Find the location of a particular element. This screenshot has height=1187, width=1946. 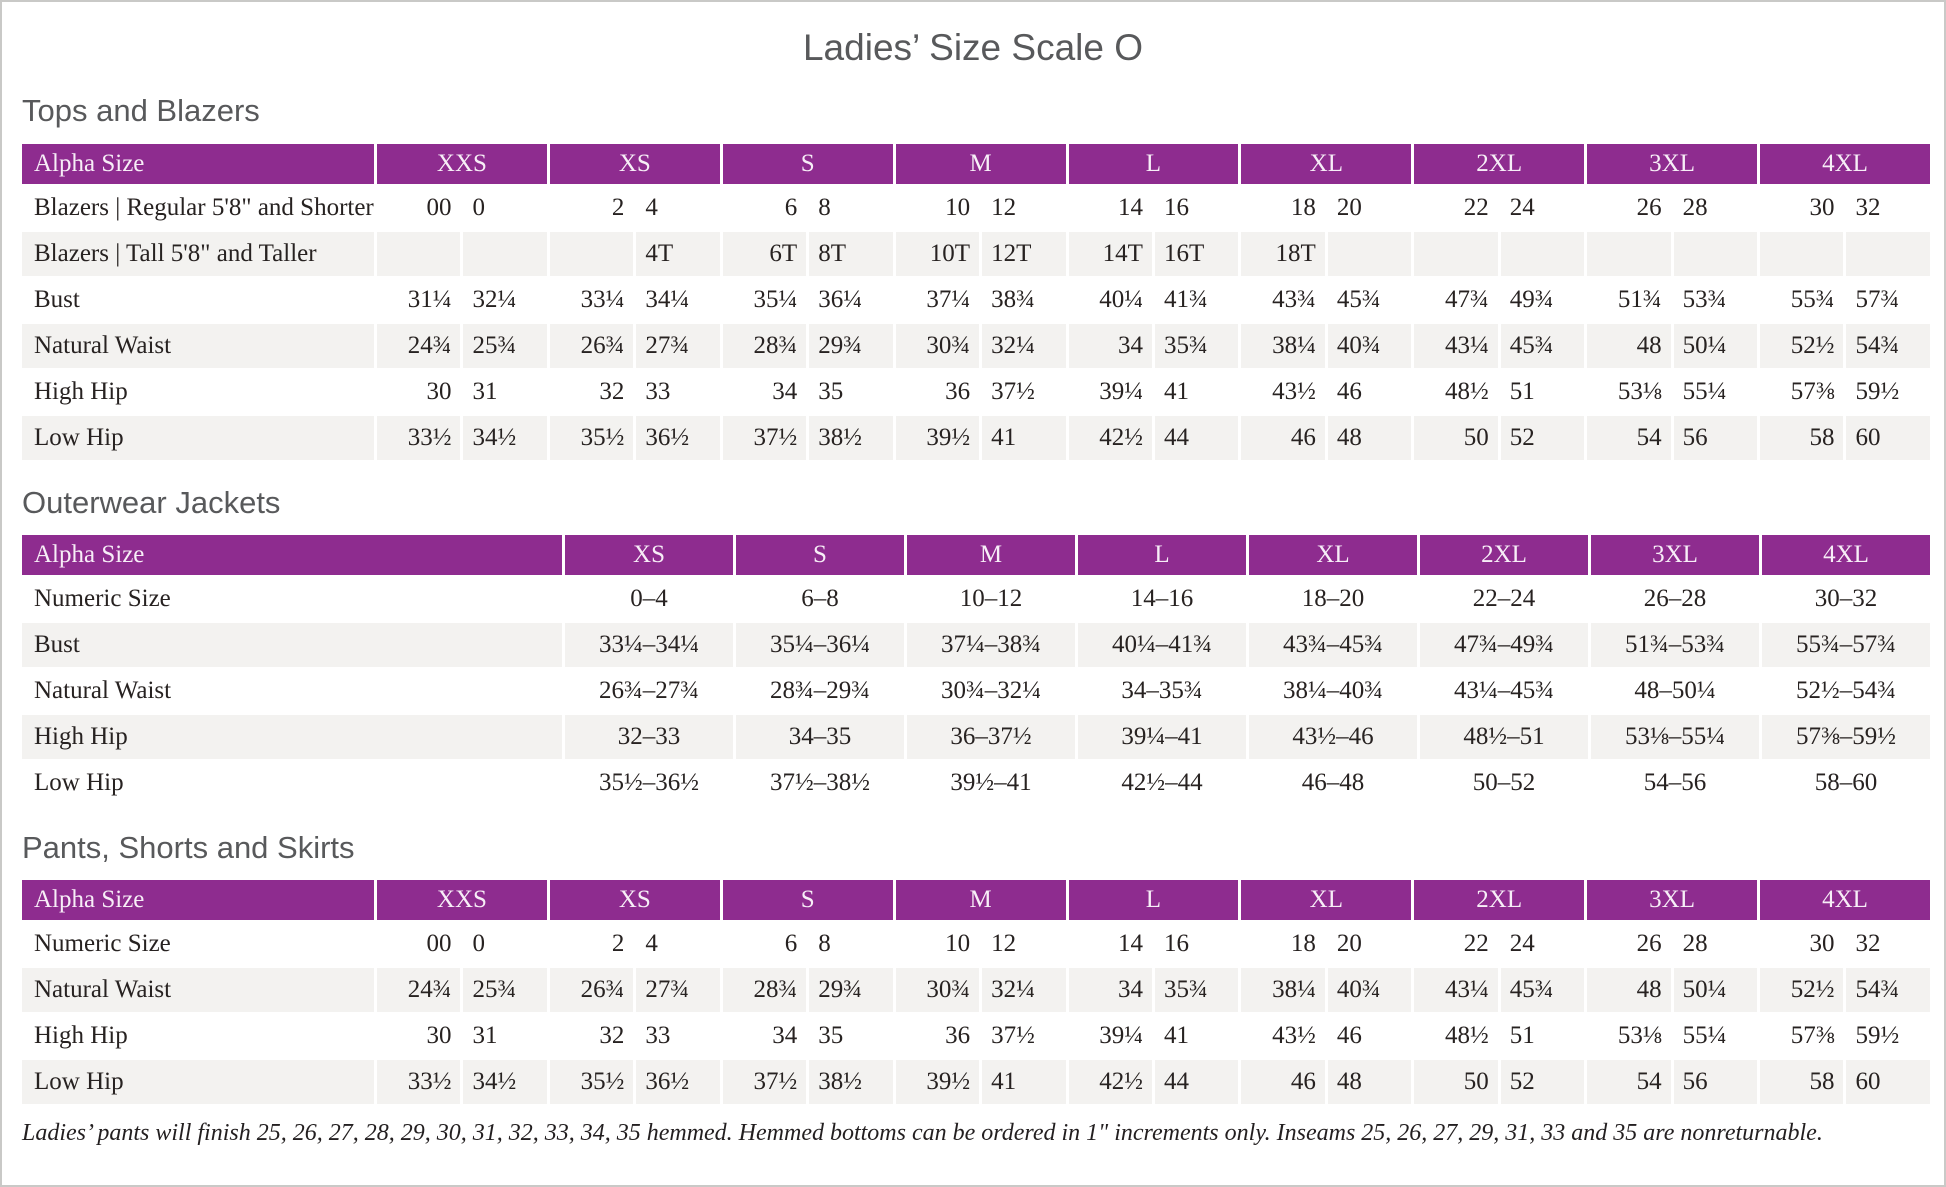

size-cell: 25¾ is located at coordinates (505, 990).